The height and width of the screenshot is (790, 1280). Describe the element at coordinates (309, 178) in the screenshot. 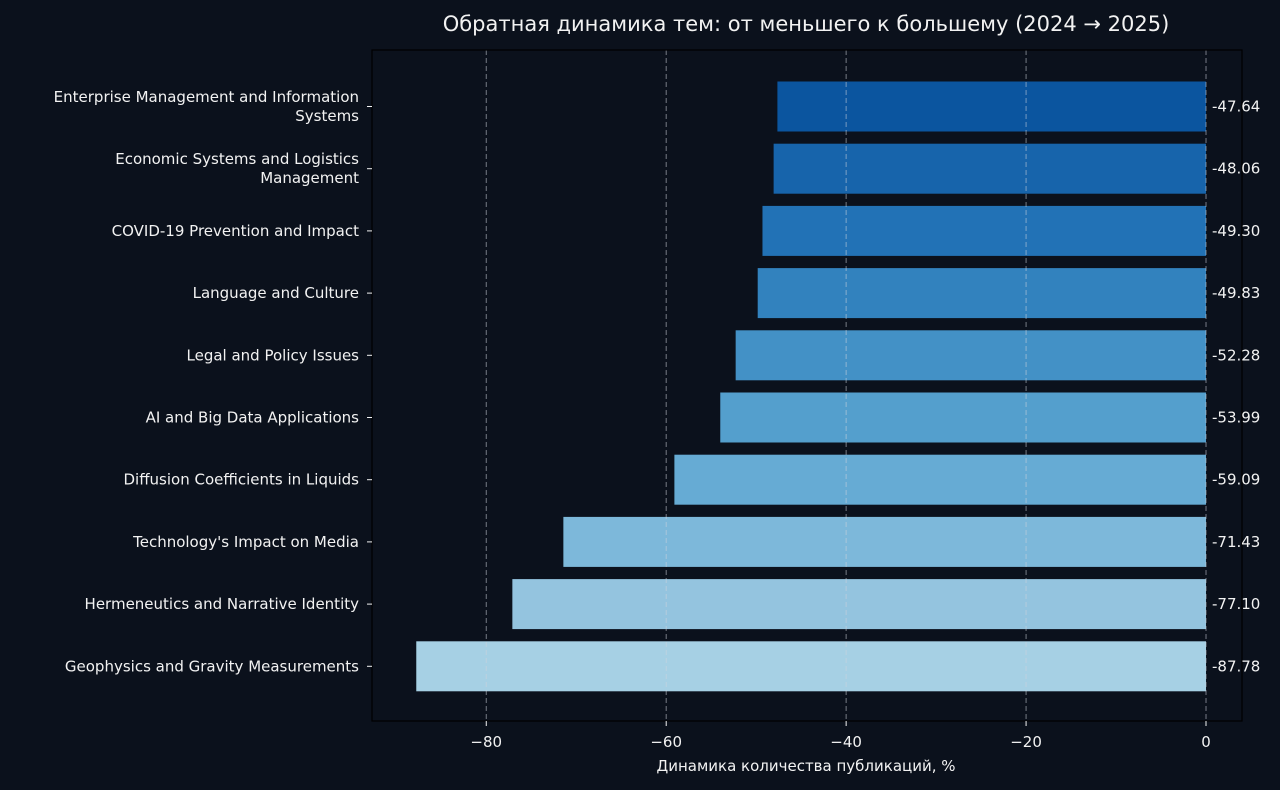

I see `category-label: Management` at that location.